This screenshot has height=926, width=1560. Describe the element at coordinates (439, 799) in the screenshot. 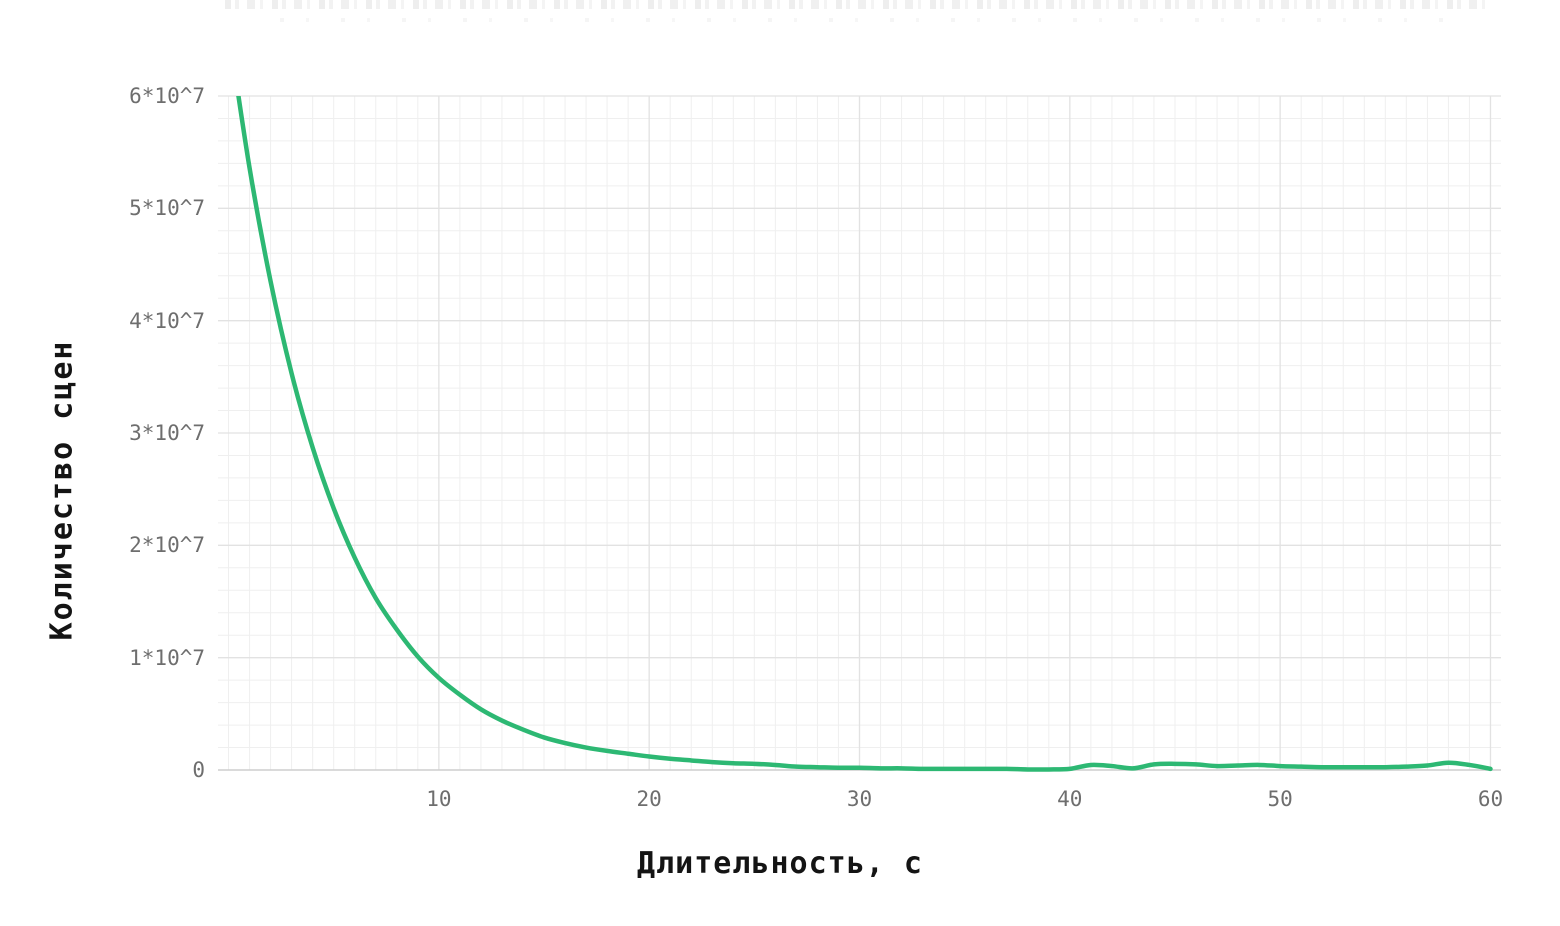

I see `x-tick-label: 10` at that location.